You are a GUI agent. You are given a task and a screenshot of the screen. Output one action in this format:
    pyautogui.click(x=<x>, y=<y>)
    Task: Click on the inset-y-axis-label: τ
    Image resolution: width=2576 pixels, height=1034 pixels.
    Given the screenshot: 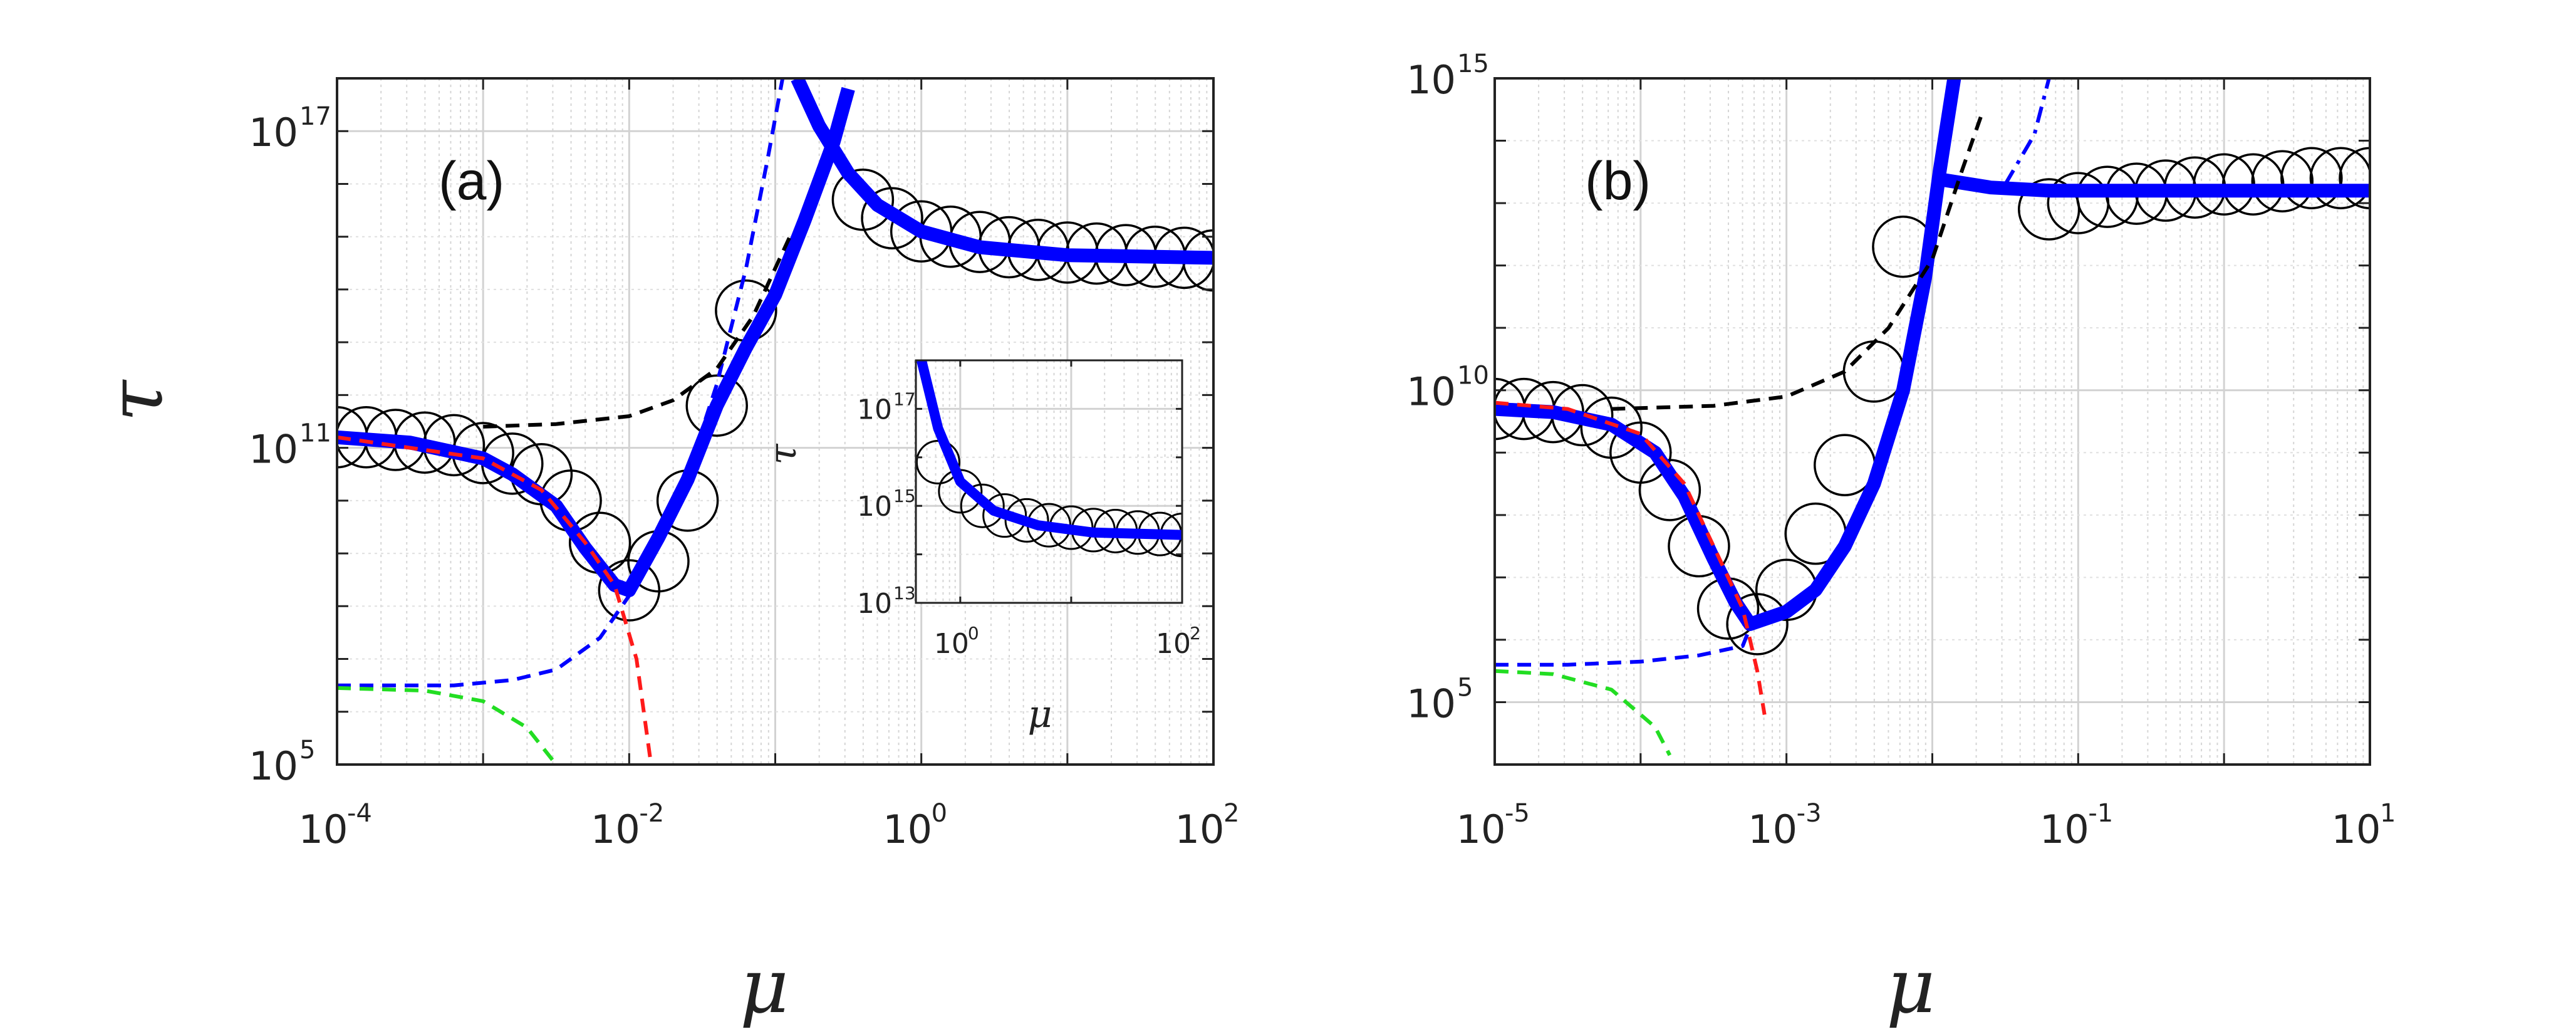 What is the action you would take?
    pyautogui.click(x=783, y=454)
    